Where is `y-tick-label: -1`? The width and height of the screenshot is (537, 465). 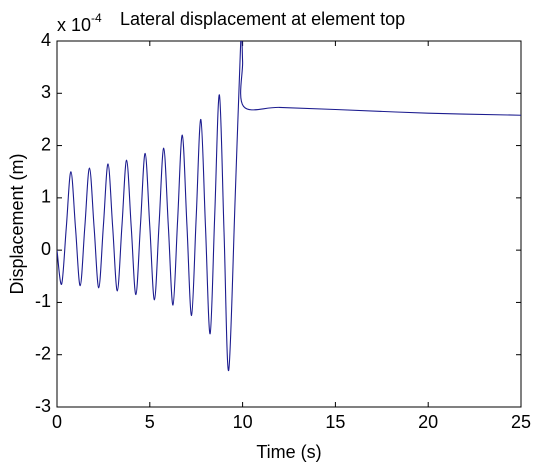
y-tick-label: -1 is located at coordinates (43, 301).